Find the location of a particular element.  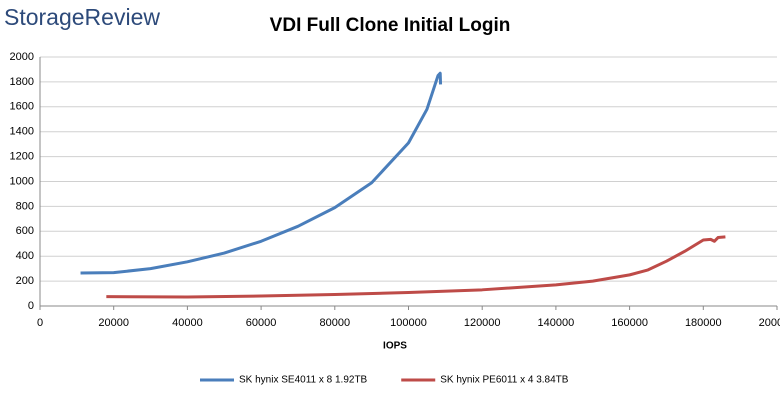

y-tick-label: 2000 is located at coordinates (22, 57).